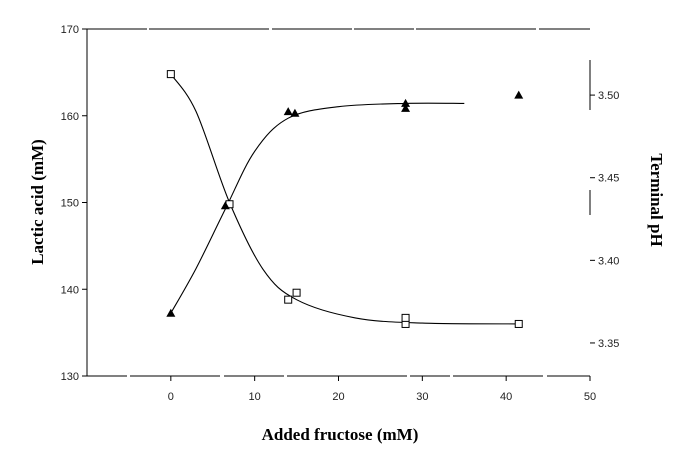  I want to click on right-y-axis-title: Terminal pH, so click(656, 199).